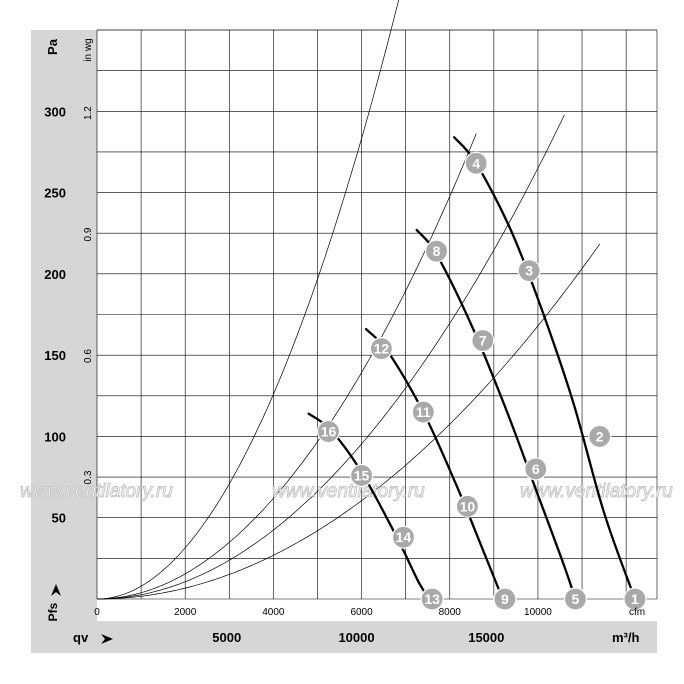 This screenshot has height=684, width=684. I want to click on y-axis-arrow-icon, so click(56, 590).